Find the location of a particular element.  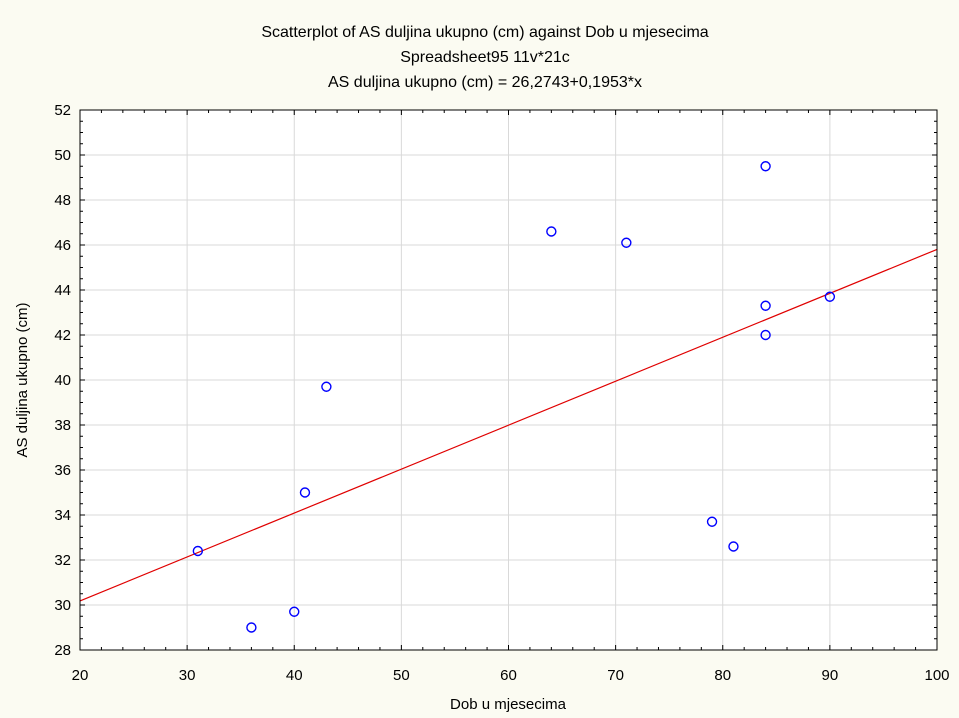

x-tick-label: 70 is located at coordinates (615, 675).